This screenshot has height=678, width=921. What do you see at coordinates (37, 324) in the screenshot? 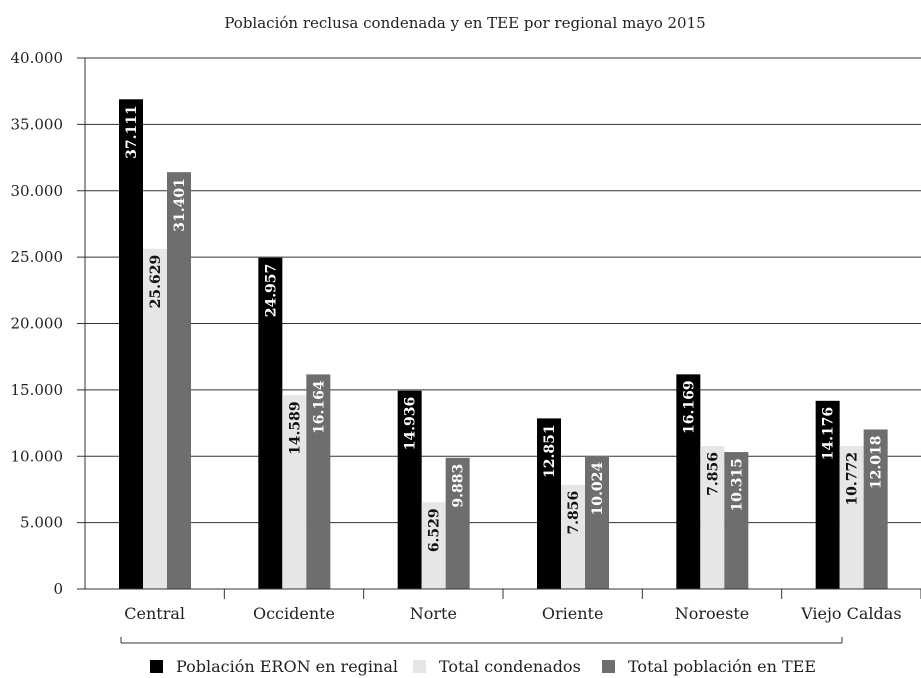
I see `y-tick-label: 20.000` at bounding box center [37, 324].